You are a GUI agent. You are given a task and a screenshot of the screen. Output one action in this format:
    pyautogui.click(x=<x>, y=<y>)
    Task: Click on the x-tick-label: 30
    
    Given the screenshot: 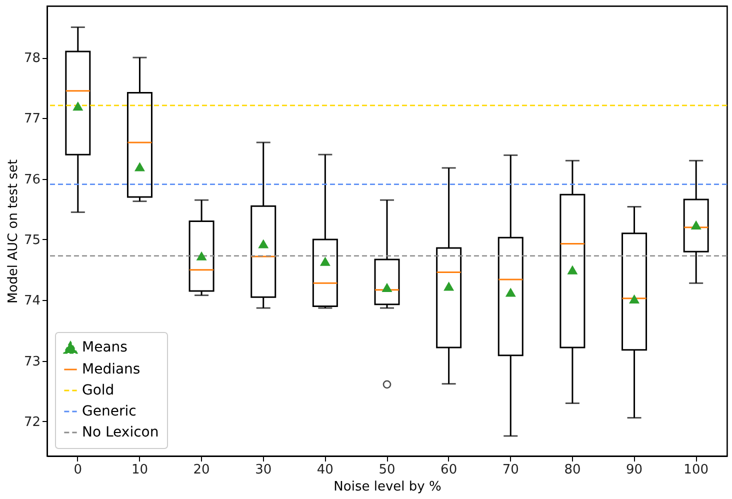 What is the action you would take?
    pyautogui.click(x=263, y=470)
    